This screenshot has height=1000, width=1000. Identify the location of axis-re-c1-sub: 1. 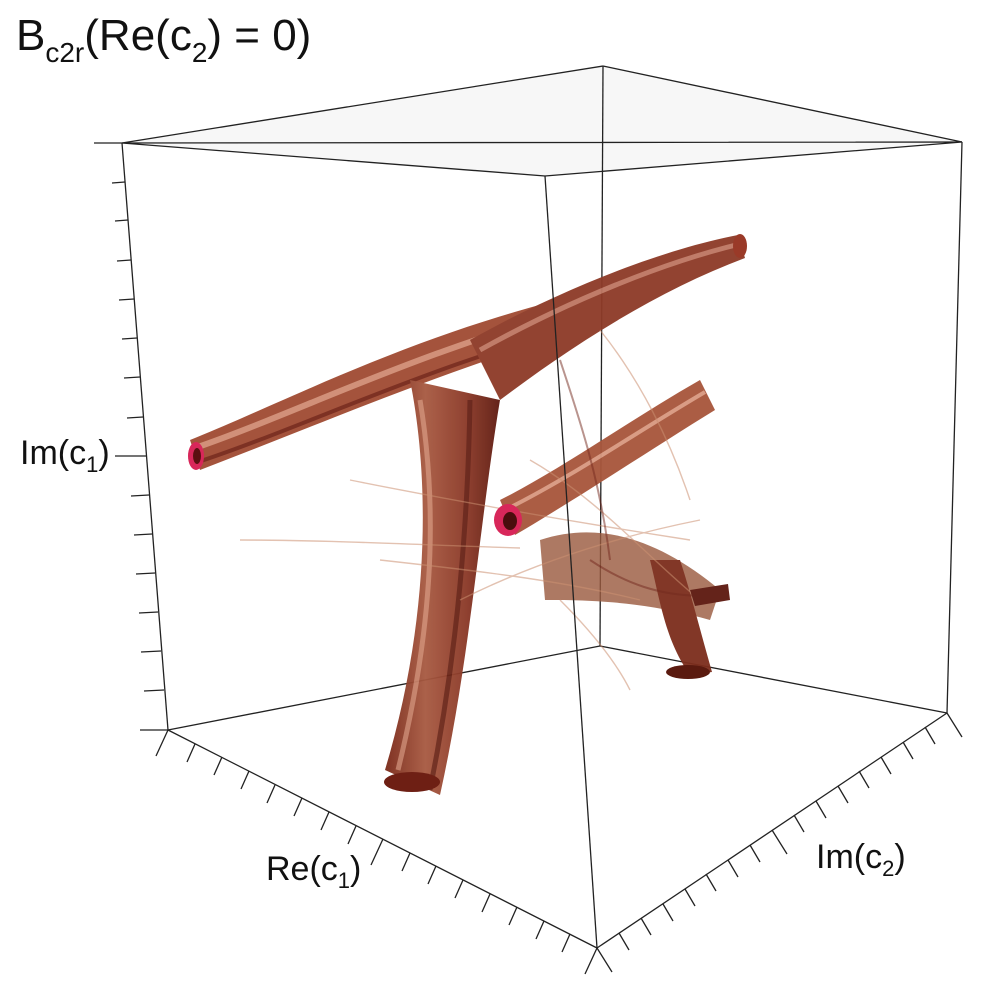
(344, 880).